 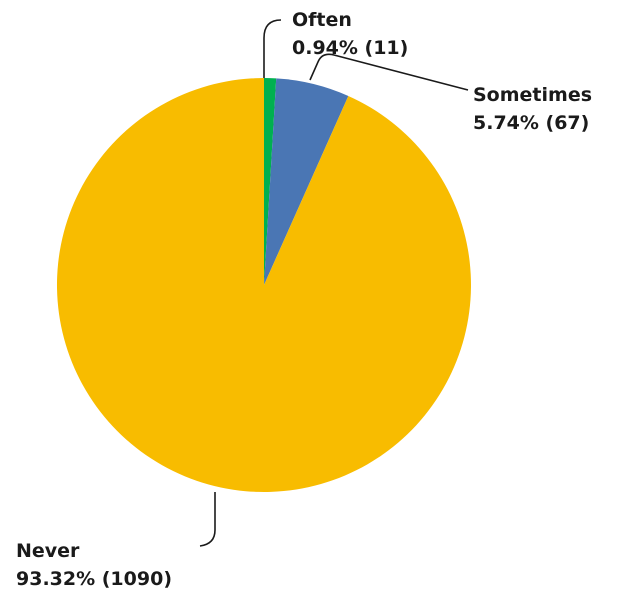 What do you see at coordinates (306, 181) in the screenshot?
I see `pie-slice-sometimes` at bounding box center [306, 181].